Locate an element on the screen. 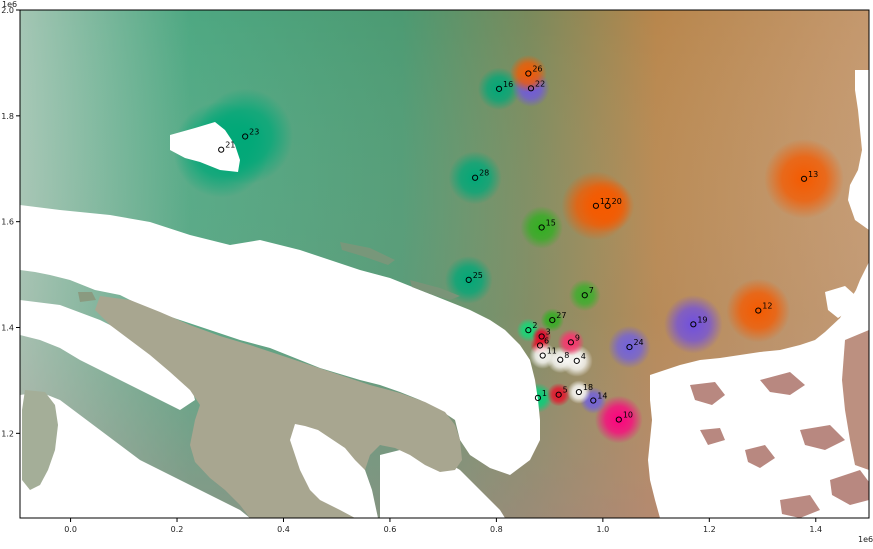 The width and height of the screenshot is (873, 549). site-label: 16 is located at coordinates (508, 84).